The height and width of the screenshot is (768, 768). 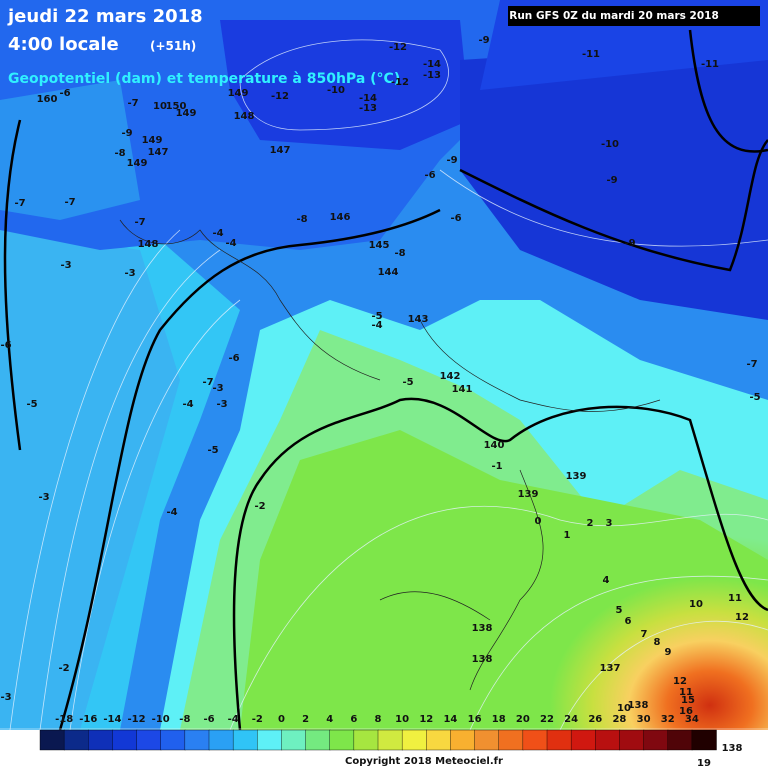 What do you see at coordinates (704, 763) in the screenshot?
I see `corner-value-2: 19` at bounding box center [704, 763].